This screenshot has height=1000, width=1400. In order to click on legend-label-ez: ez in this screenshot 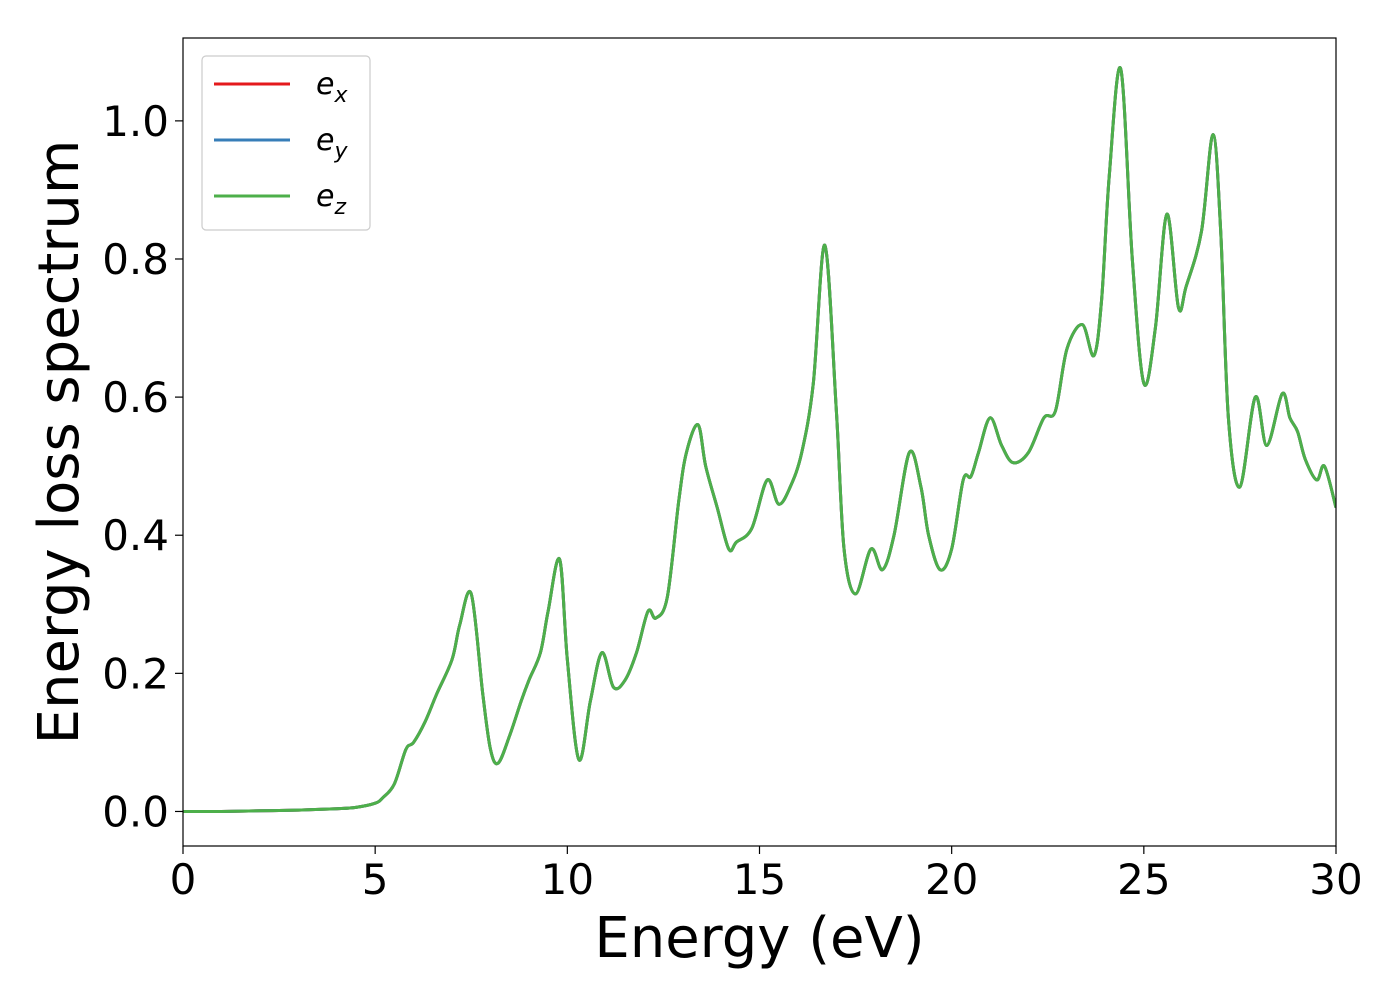, I will do `click(331, 199)`.